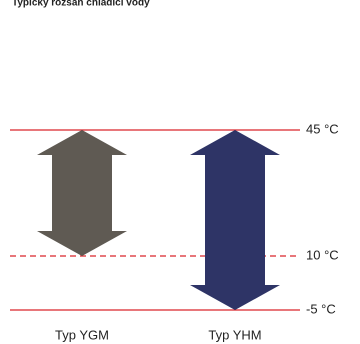 This screenshot has width=360, height=344. Describe the element at coordinates (322, 254) in the screenshot. I see `y-tick-label: 10 °C` at that location.